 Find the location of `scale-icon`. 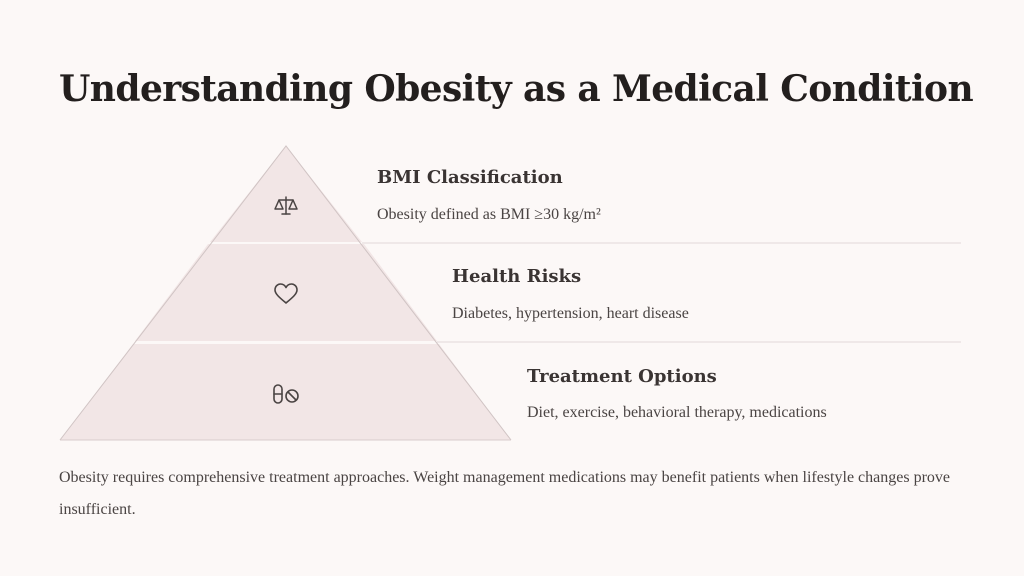

scale-icon is located at coordinates (286, 205).